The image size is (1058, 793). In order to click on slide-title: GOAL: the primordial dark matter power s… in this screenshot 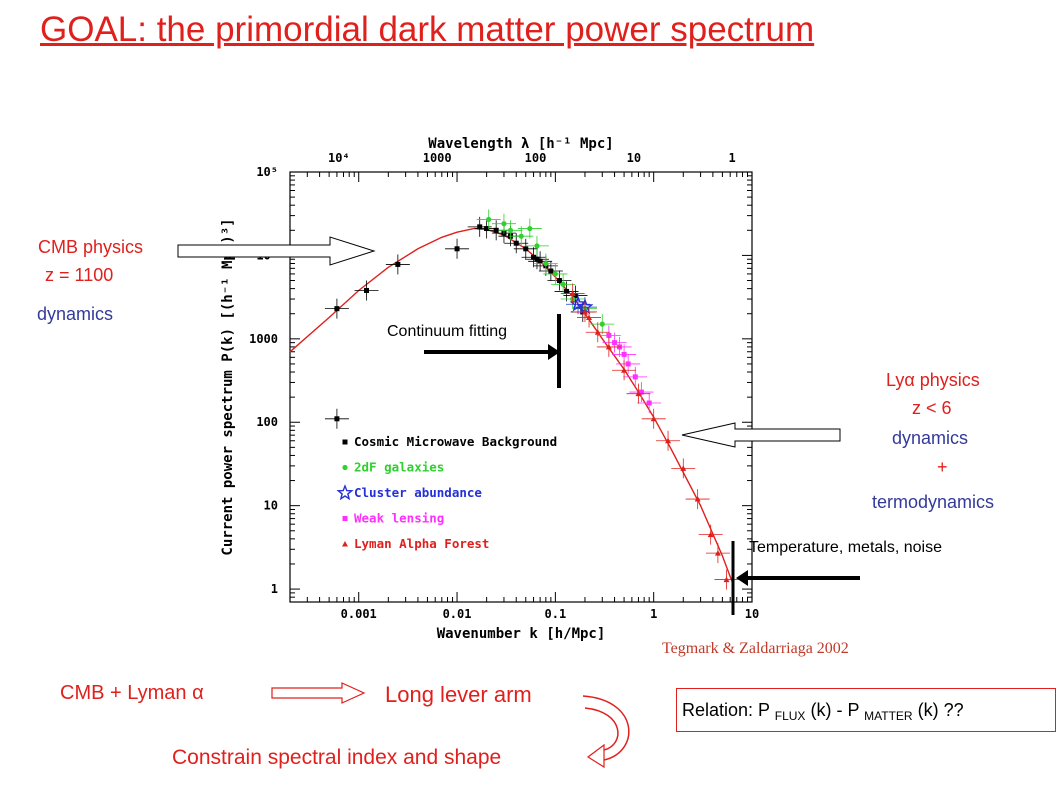, I will do `click(427, 29)`.